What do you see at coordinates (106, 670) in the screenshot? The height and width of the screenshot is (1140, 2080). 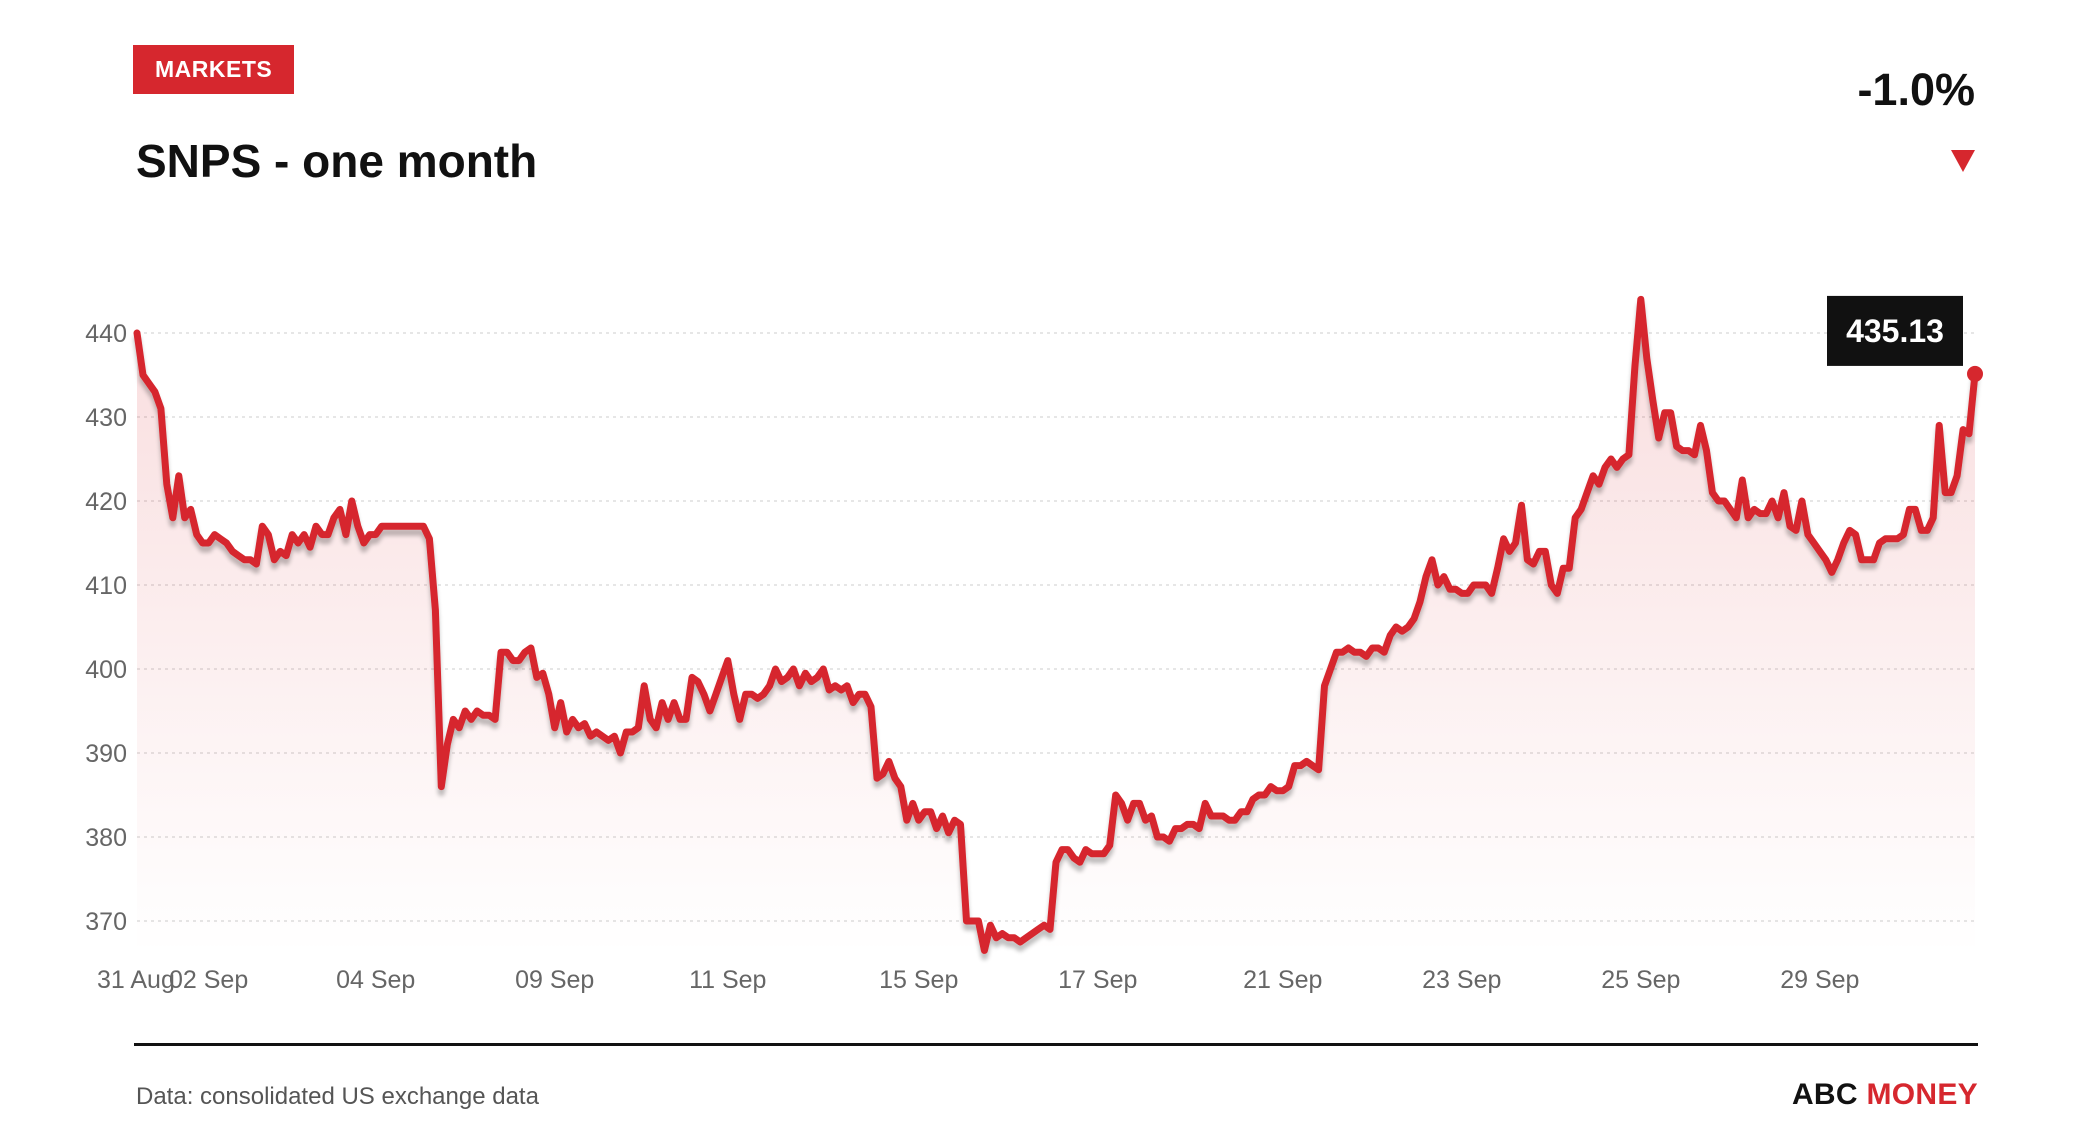 I see `y-tick-label: 400` at bounding box center [106, 670].